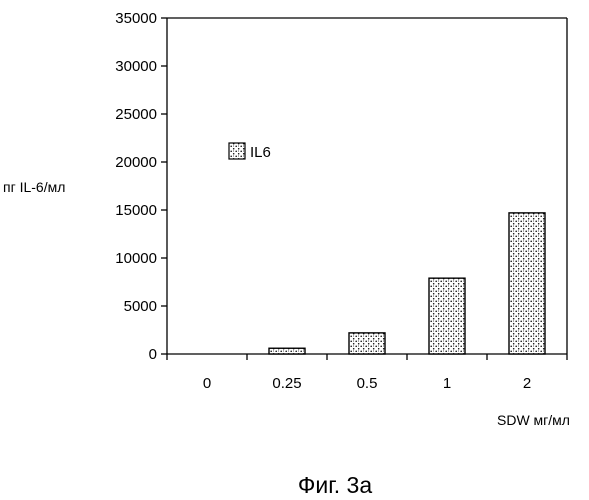 This screenshot has width=589, height=500. What do you see at coordinates (407, 283) in the screenshot?
I see `bars` at bounding box center [407, 283].